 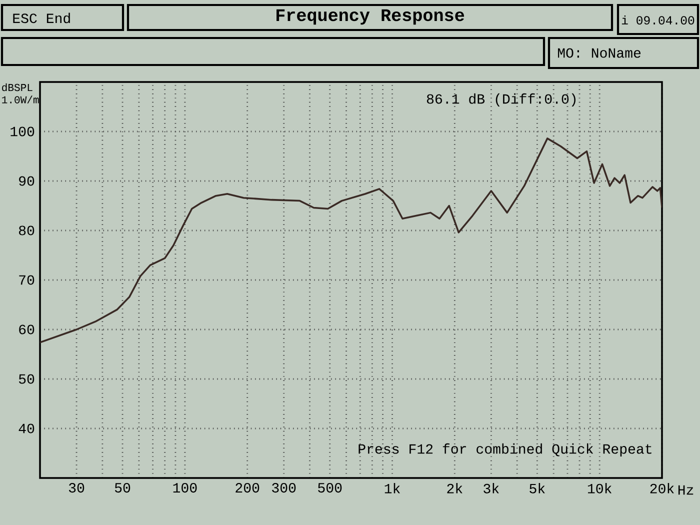 What do you see at coordinates (658, 20) in the screenshot?
I see `text: i 09.04.00` at bounding box center [658, 20].